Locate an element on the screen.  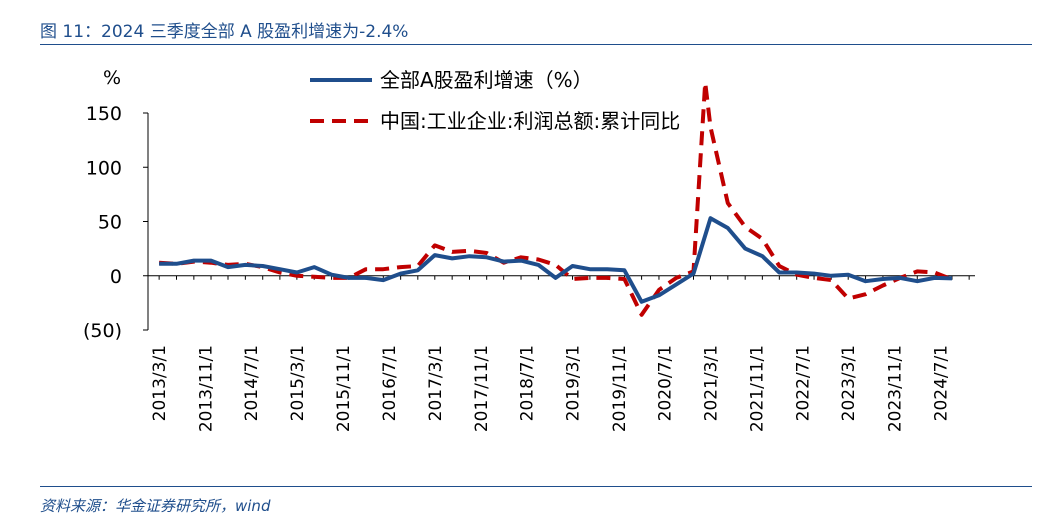
x-tick-label: 2013/11/1 is located at coordinates (206, 388).